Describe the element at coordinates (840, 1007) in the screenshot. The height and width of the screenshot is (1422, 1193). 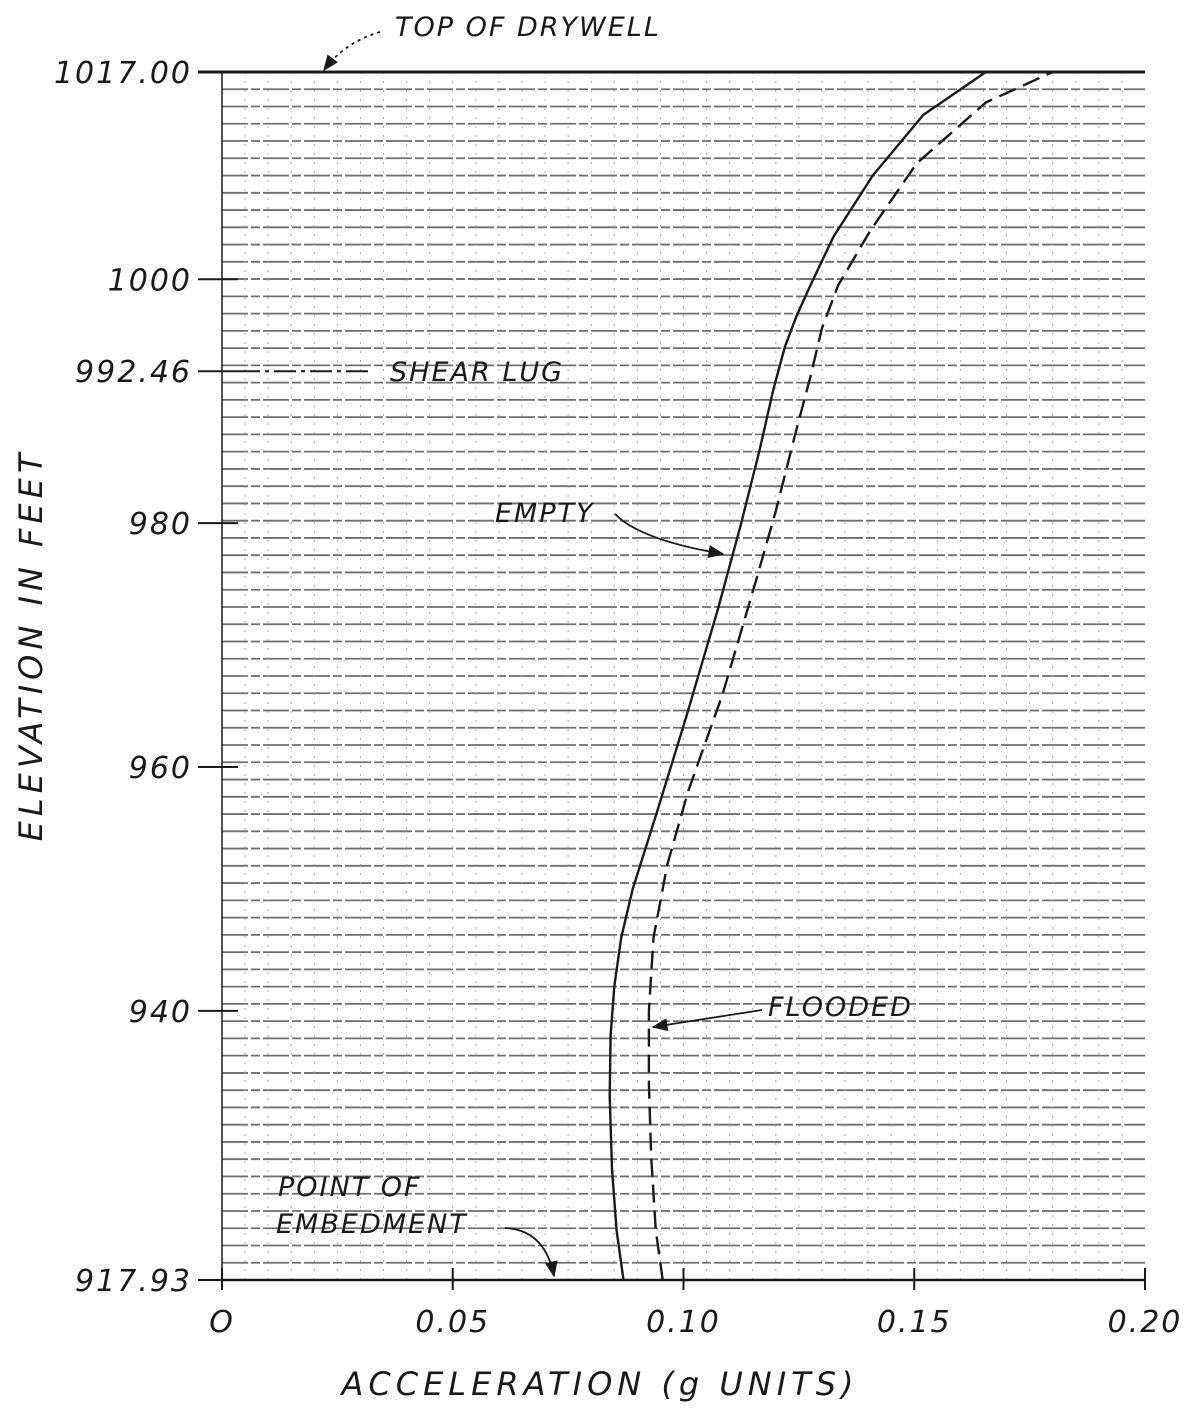
I see `annotation-flooded: FLOODED` at that location.